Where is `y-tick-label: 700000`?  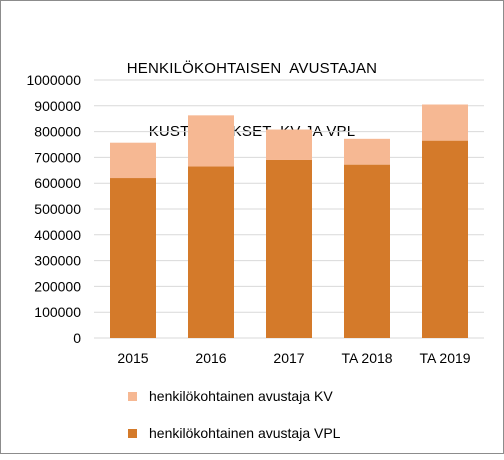 y-tick-label: 700000 is located at coordinates (57, 157).